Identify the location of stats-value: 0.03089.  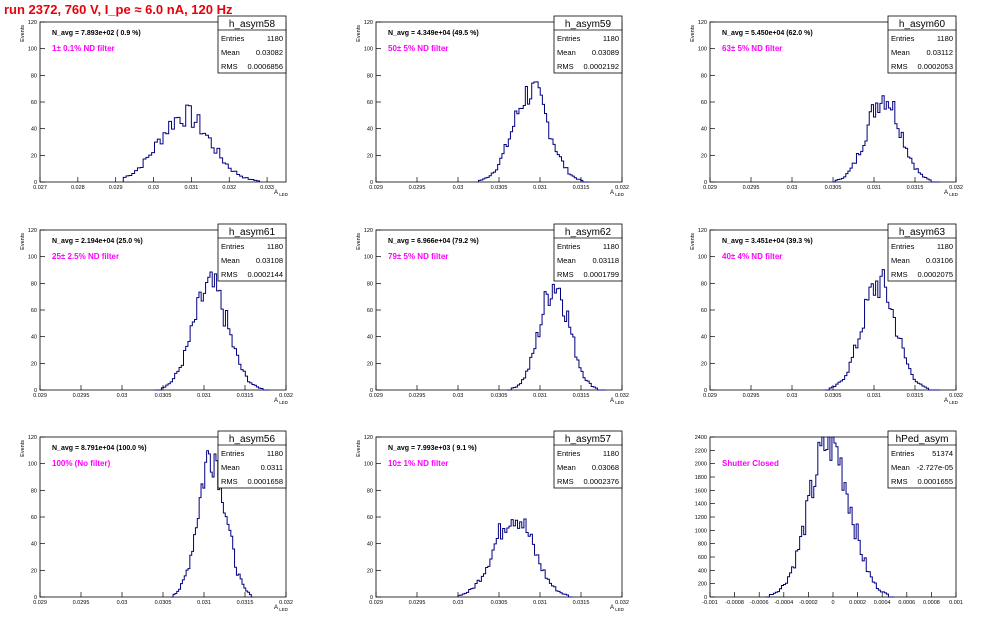
(605, 52).